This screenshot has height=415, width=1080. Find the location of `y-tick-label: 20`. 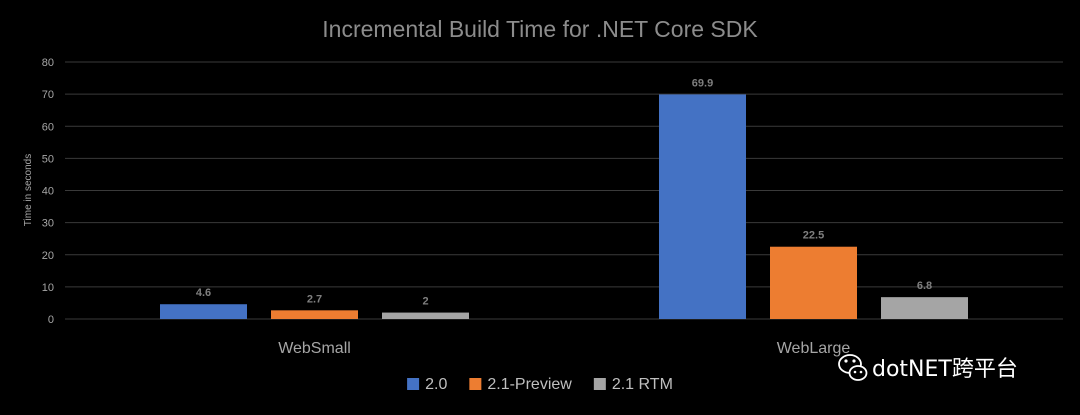

y-tick-label: 20 is located at coordinates (48, 256).